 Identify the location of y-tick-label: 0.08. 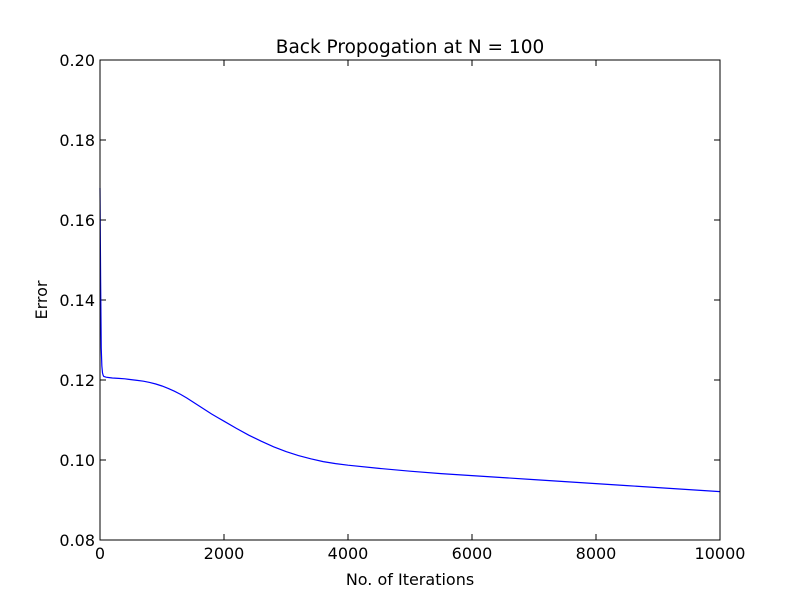
(77, 540).